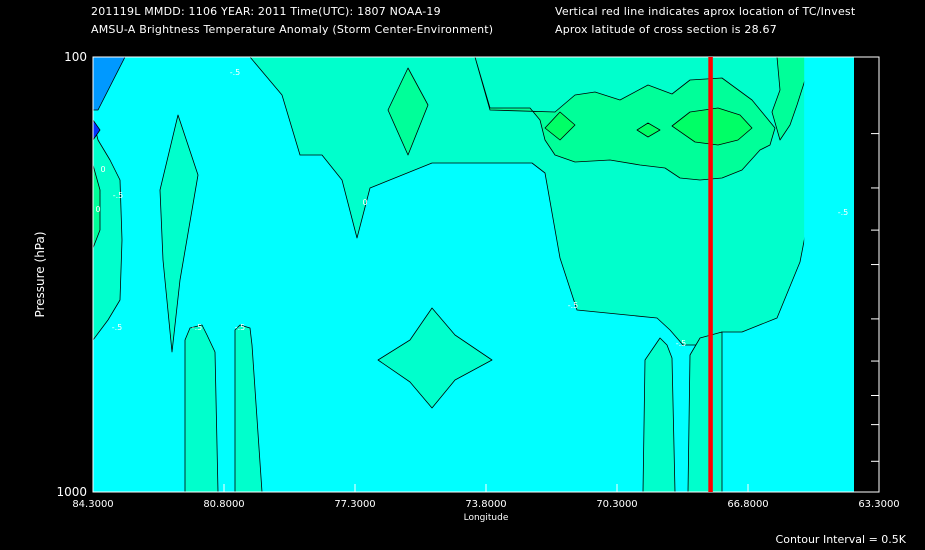  Describe the element at coordinates (616, 504) in the screenshot. I see `x-tick-label: 70.3000` at that location.